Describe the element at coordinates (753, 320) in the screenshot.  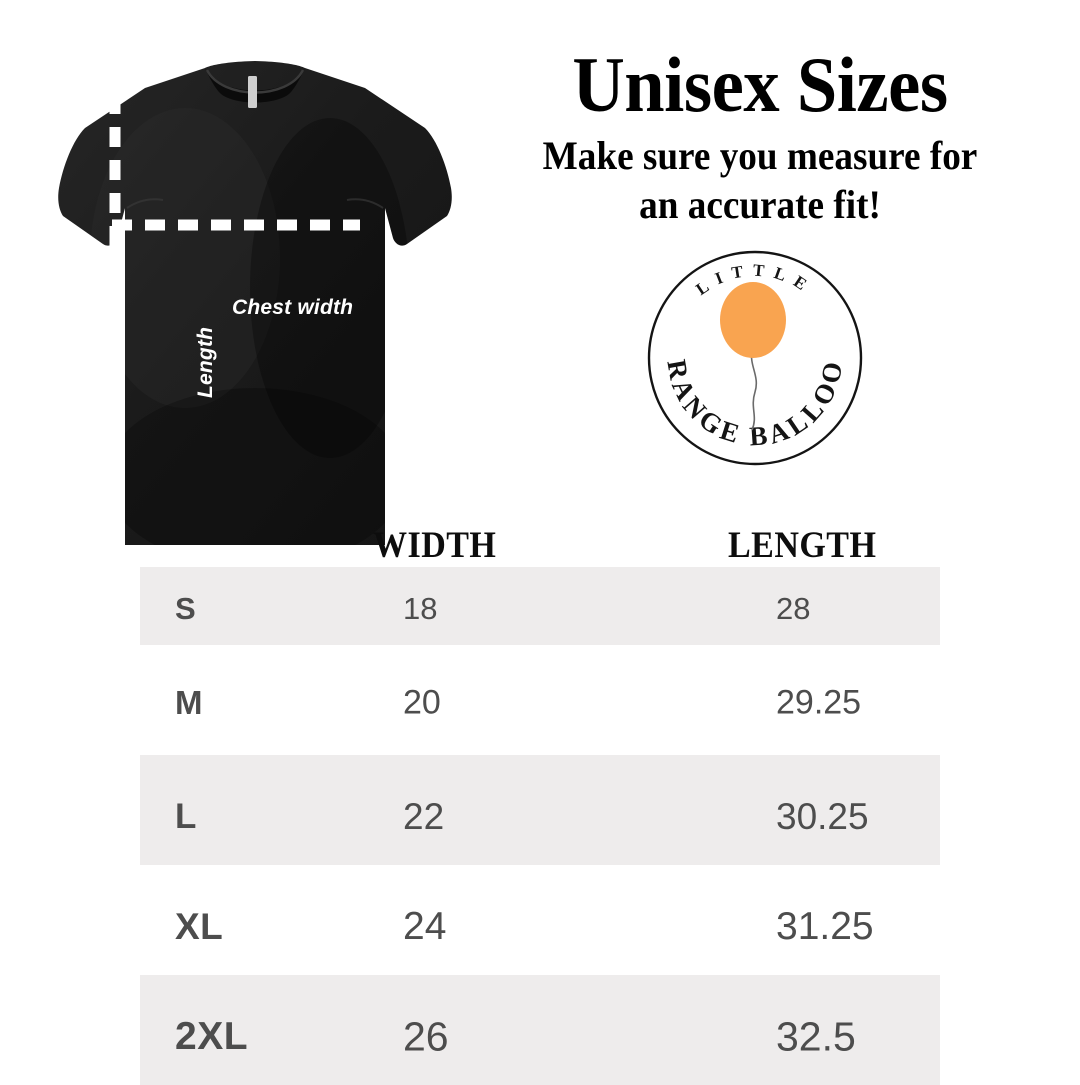
I see `balloon-icon` at that location.